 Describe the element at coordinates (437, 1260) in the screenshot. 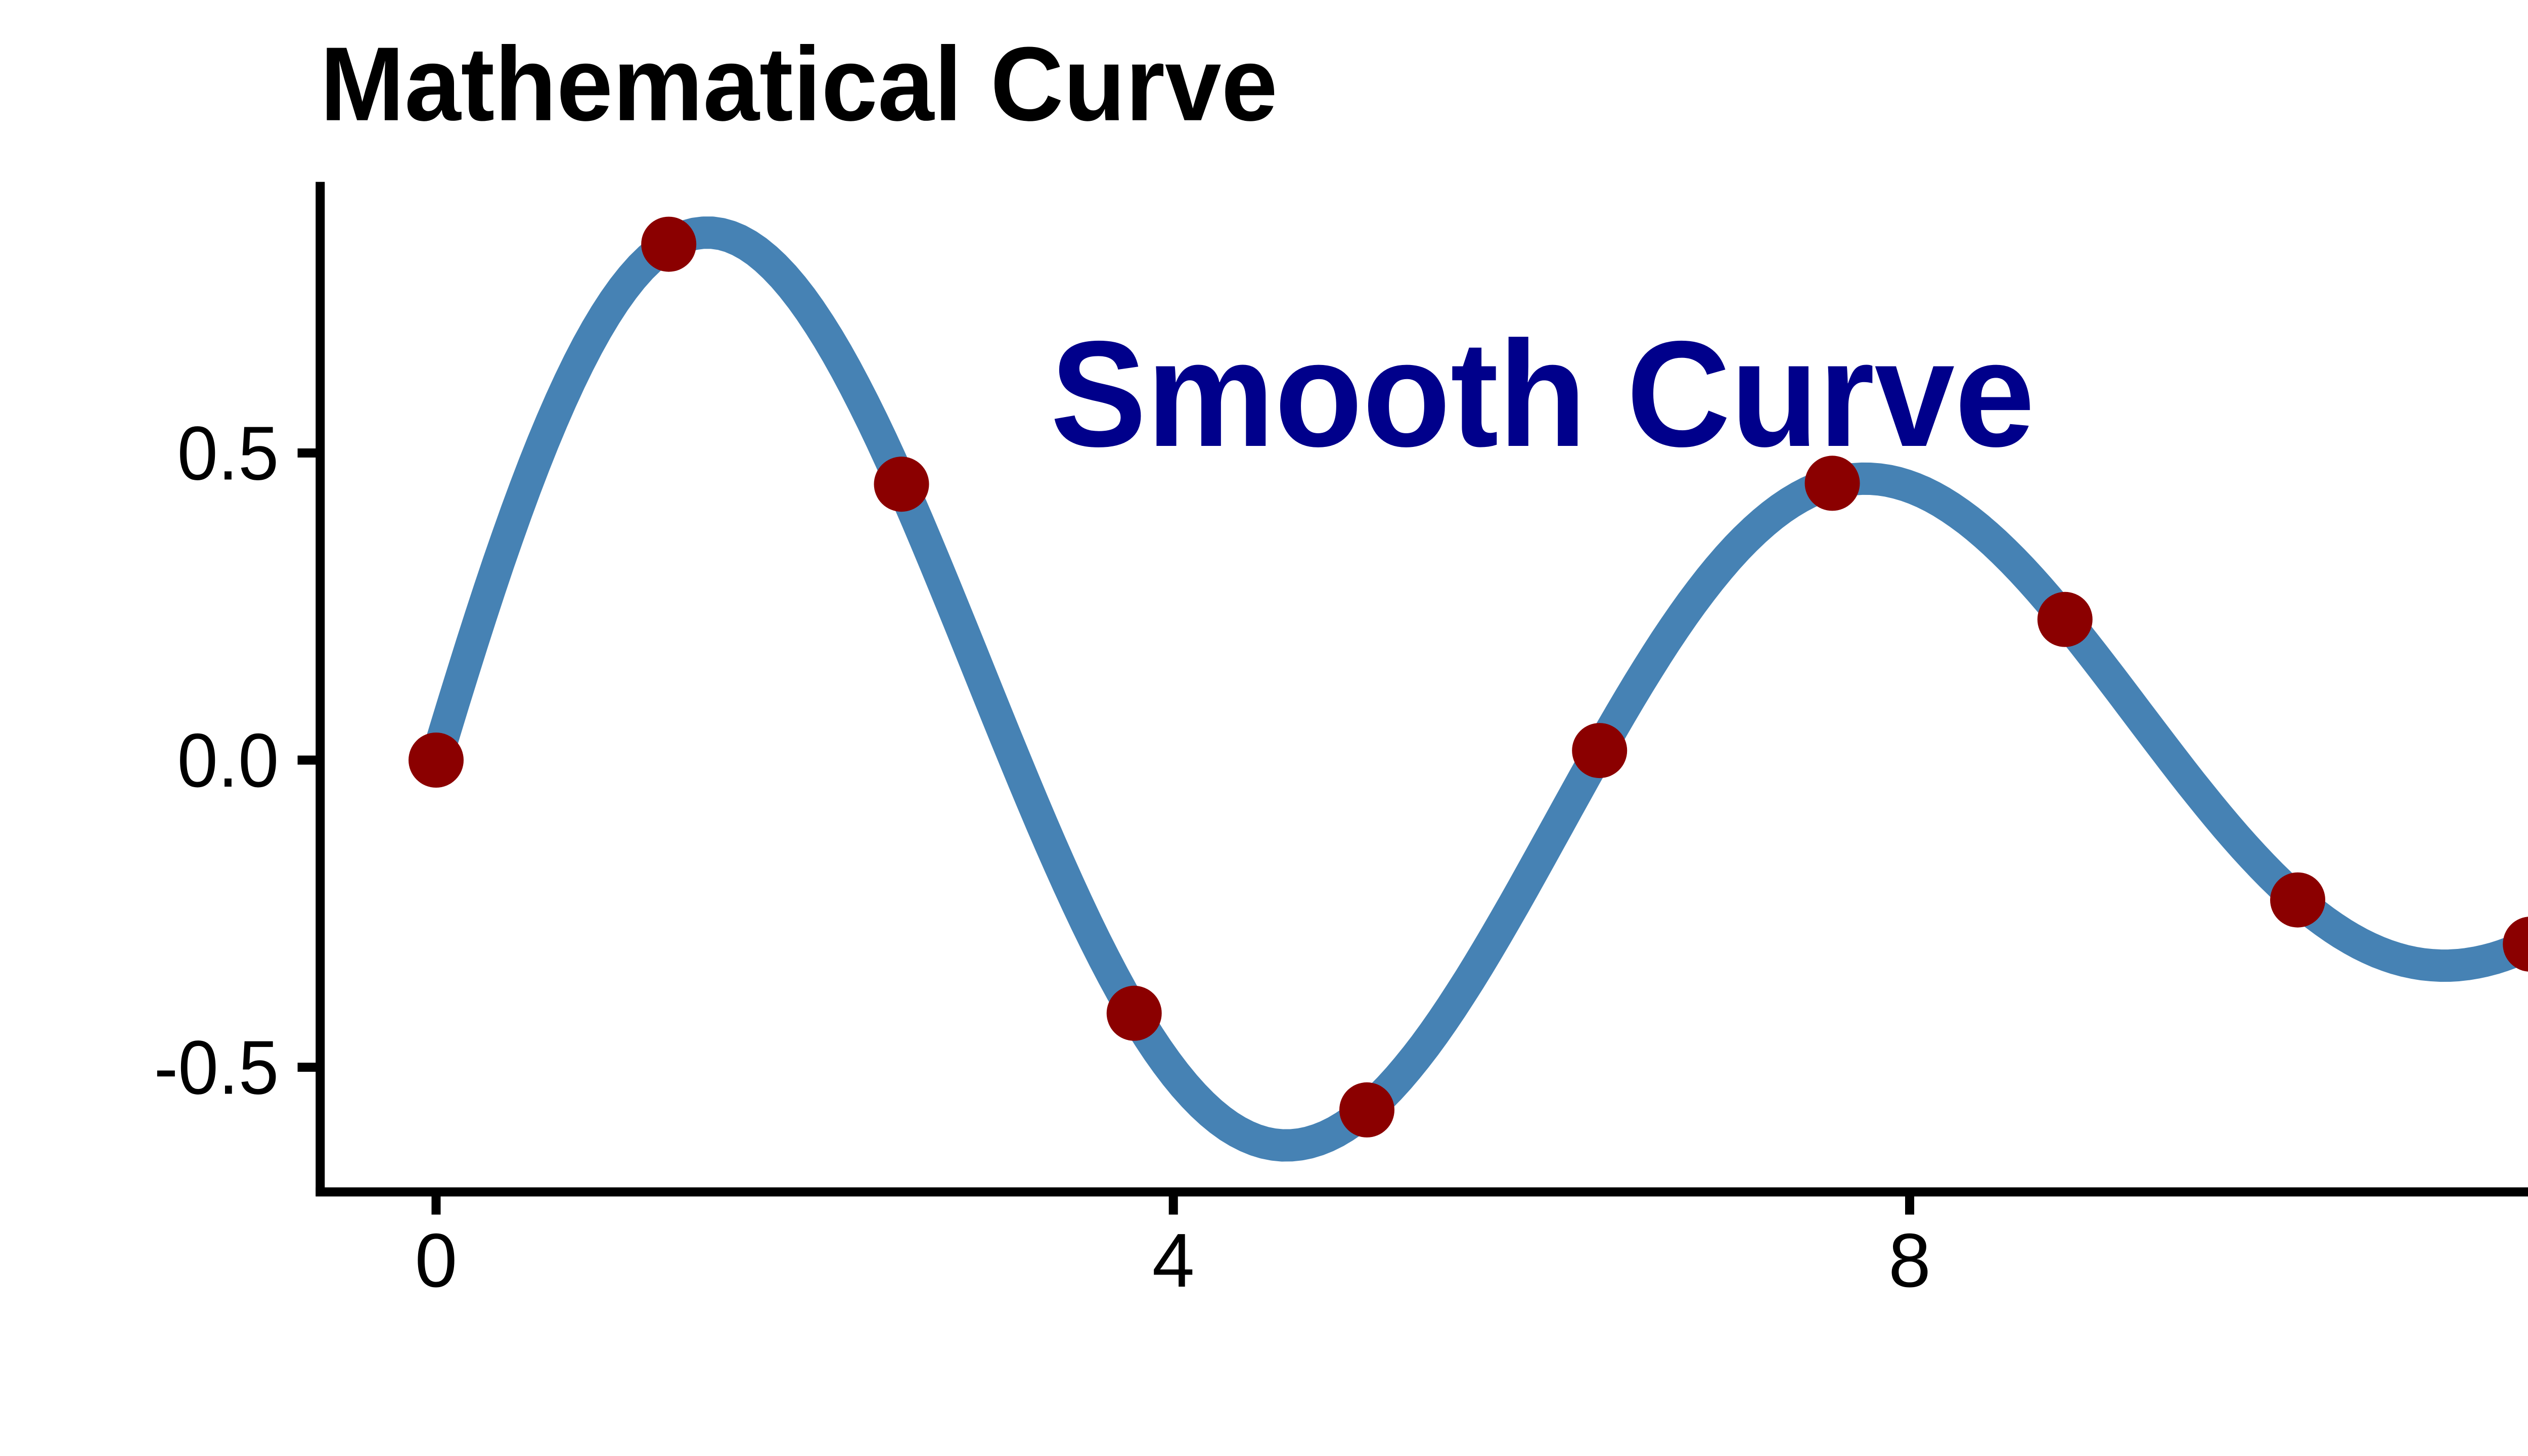

I see `svg-text: 0` at that location.